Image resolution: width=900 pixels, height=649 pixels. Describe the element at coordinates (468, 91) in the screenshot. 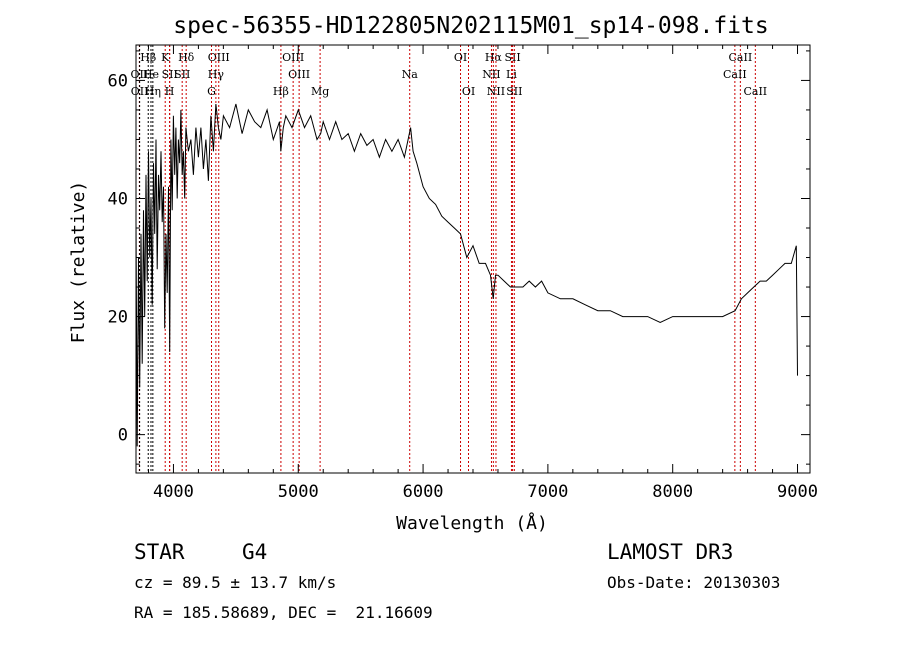

I see `marker-label-19: OI` at that location.